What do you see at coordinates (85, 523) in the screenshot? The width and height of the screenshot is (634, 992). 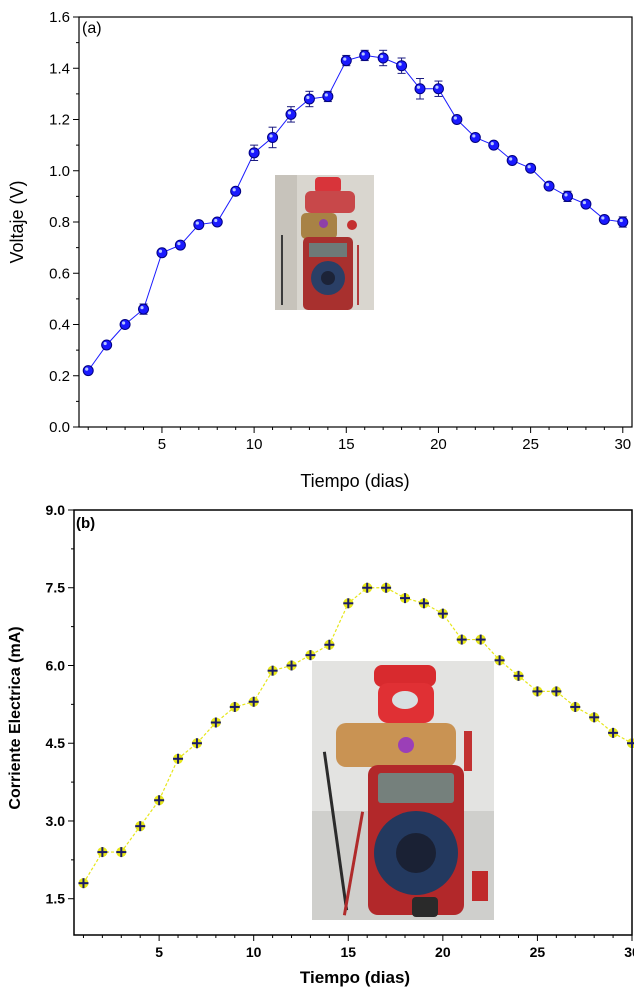 I see `panel-b-label: (b)` at bounding box center [85, 523].